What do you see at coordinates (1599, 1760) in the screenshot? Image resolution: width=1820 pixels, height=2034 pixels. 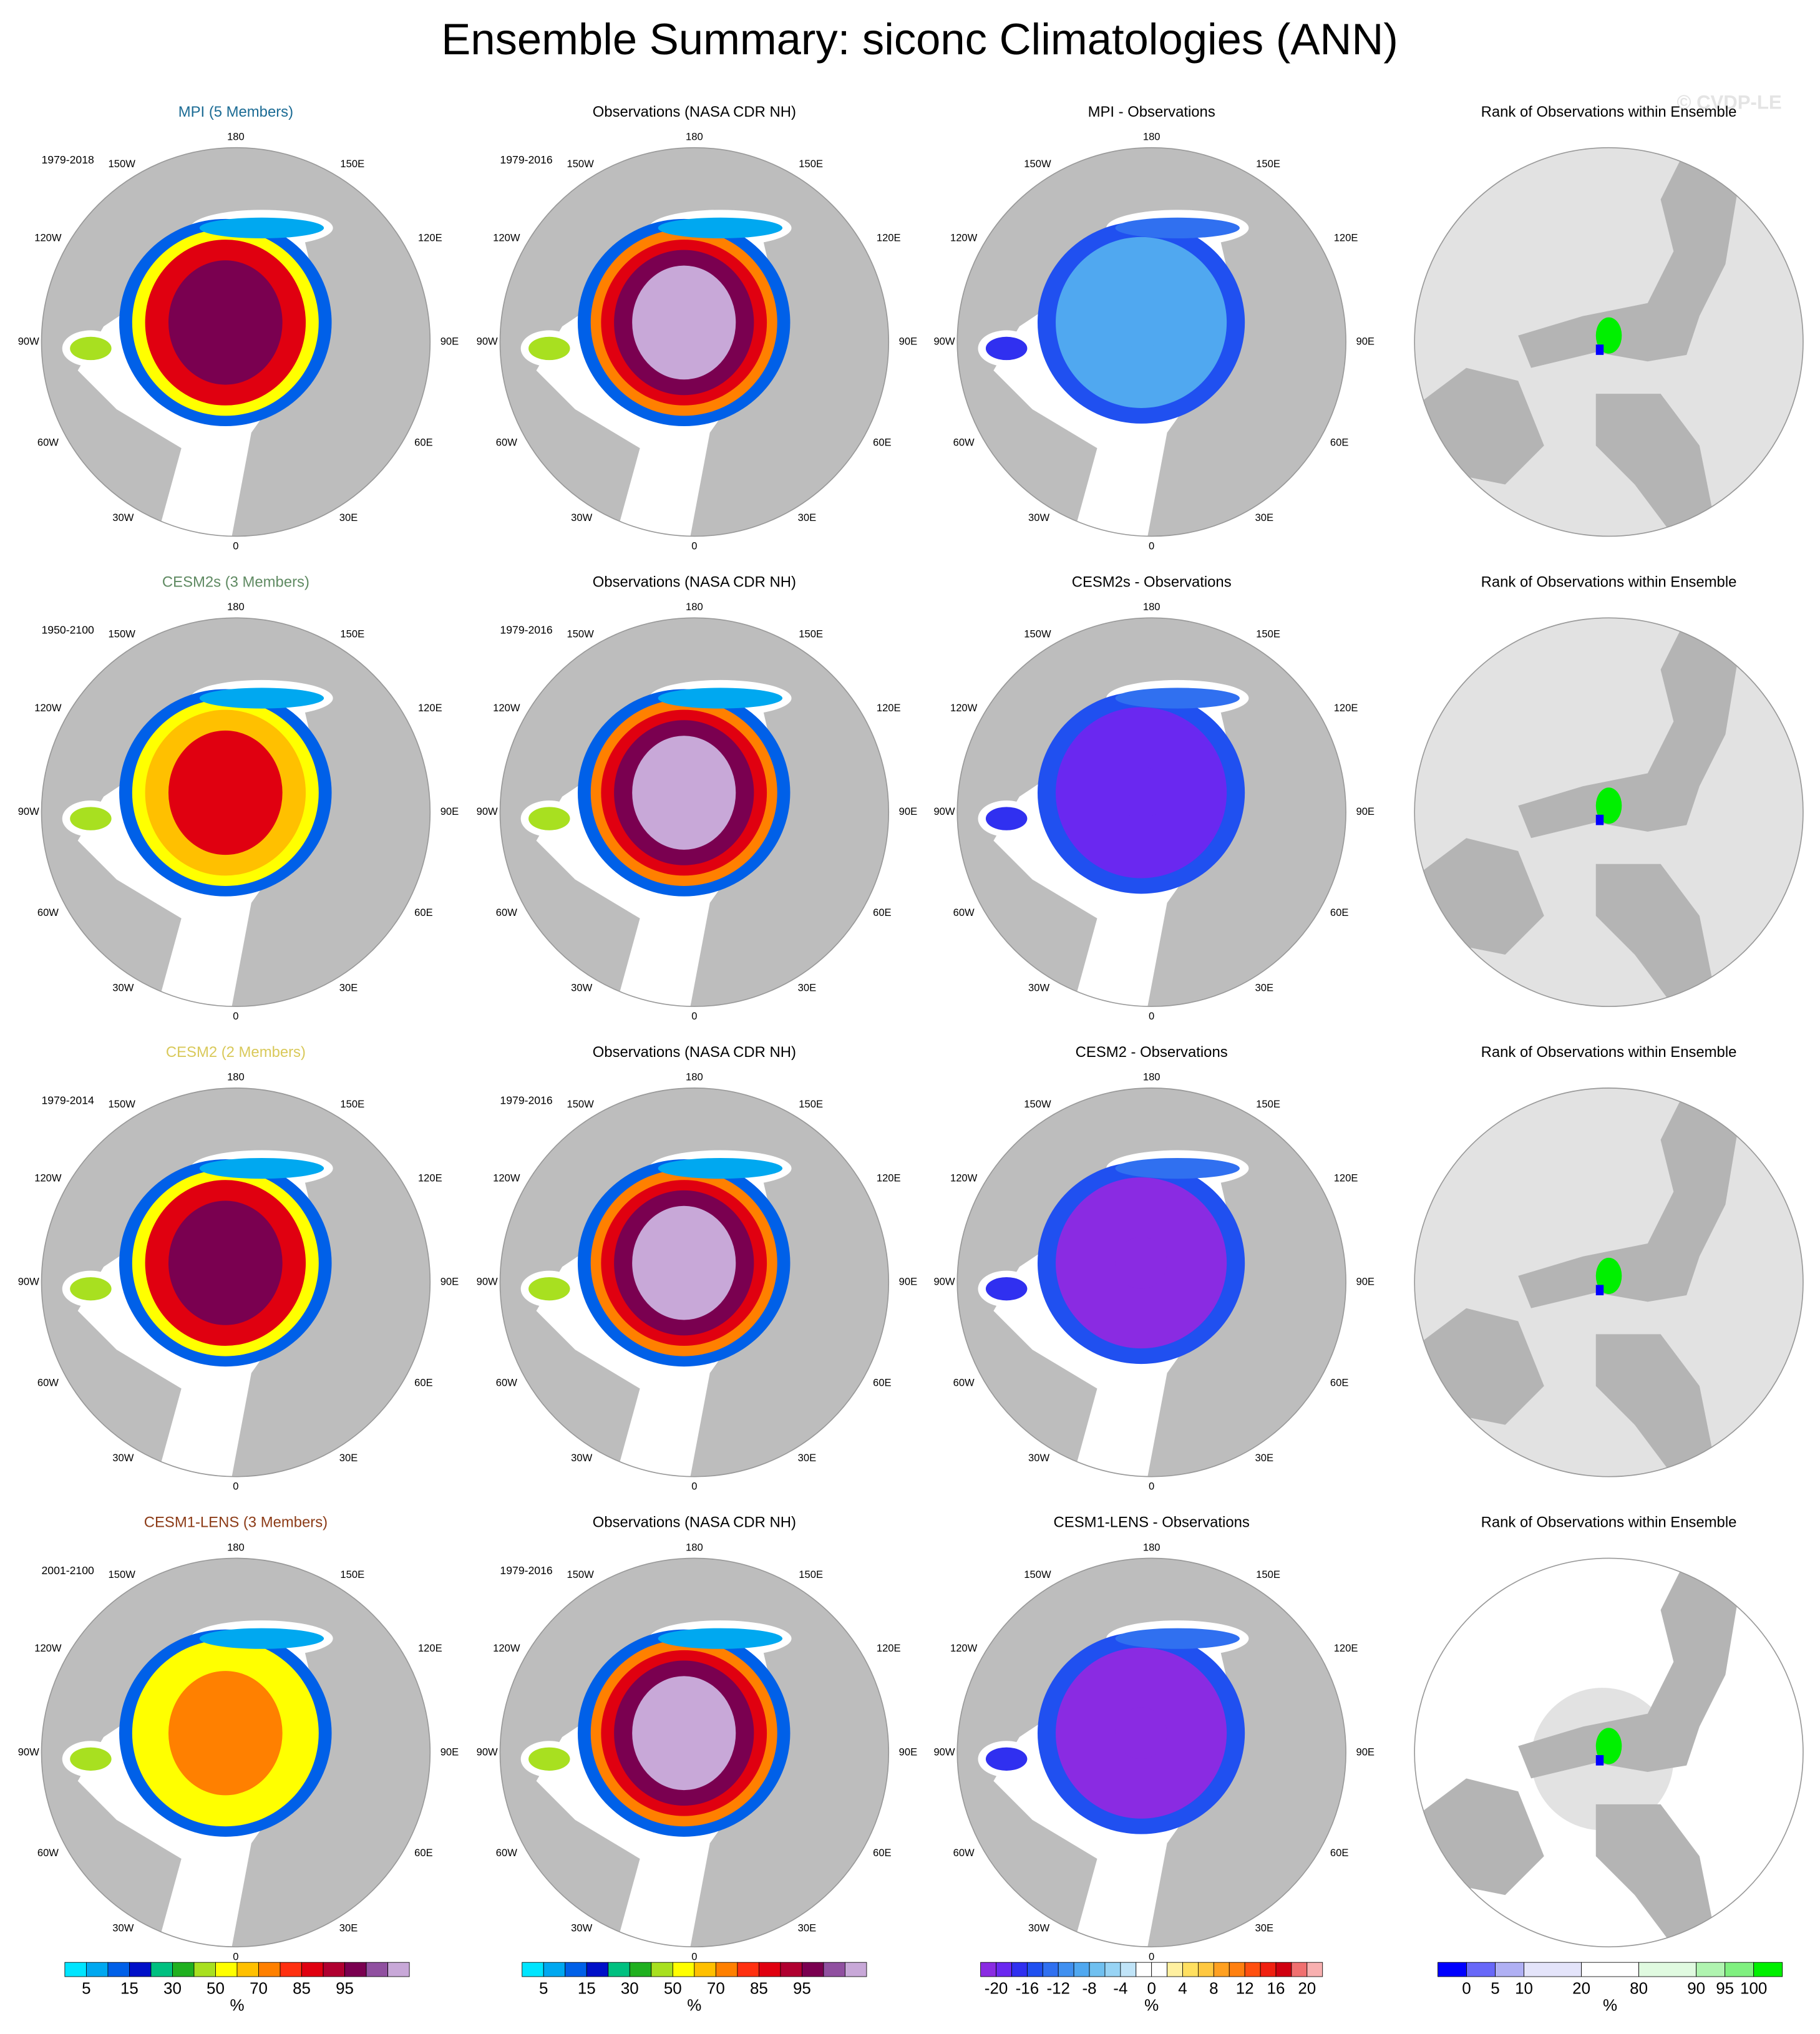 I see `rank-cells` at bounding box center [1599, 1760].